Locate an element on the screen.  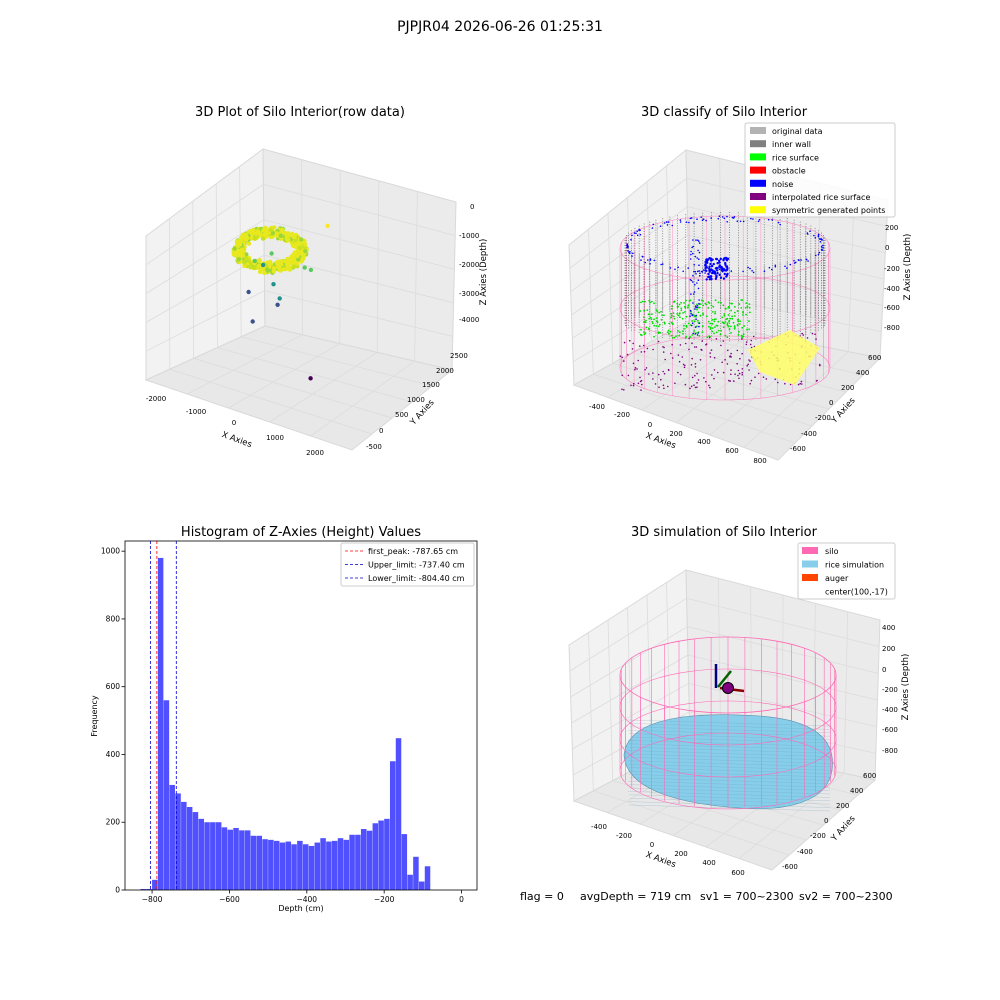
legend-label: obstacle is located at coordinates (789, 171).